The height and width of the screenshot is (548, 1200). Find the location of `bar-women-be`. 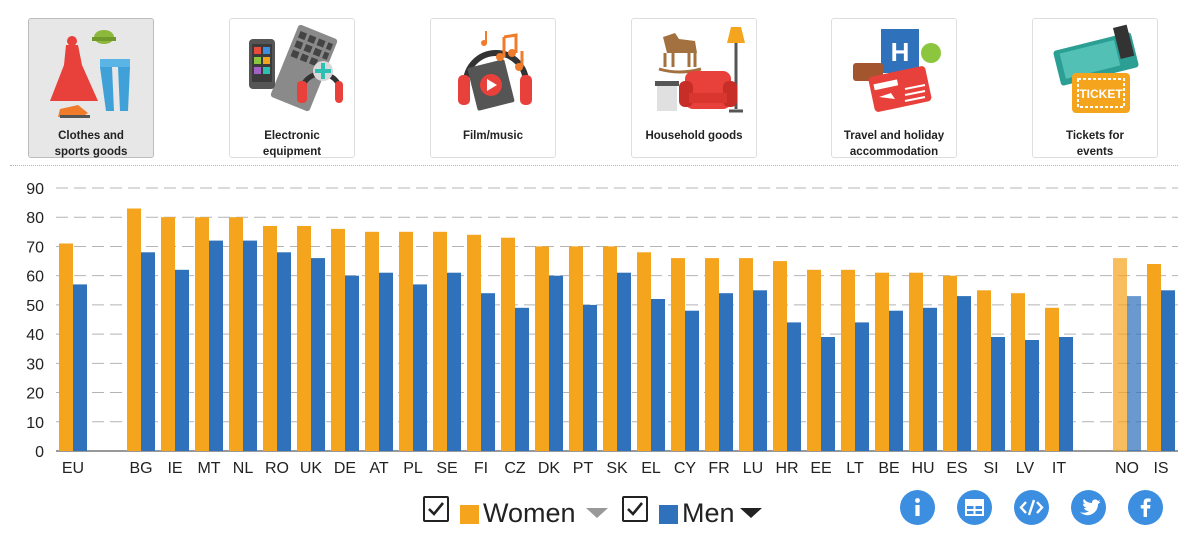

bar-women-be is located at coordinates (882, 361).